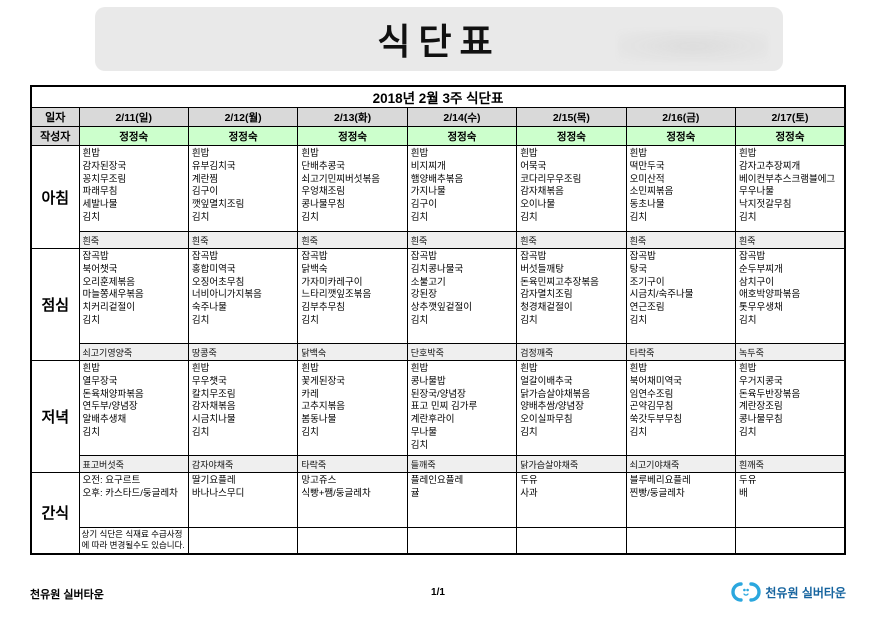 This screenshot has height=619, width=875. What do you see at coordinates (656, 420) in the screenshot?
I see `menu-item: 쑥갓두부무침` at bounding box center [656, 420].